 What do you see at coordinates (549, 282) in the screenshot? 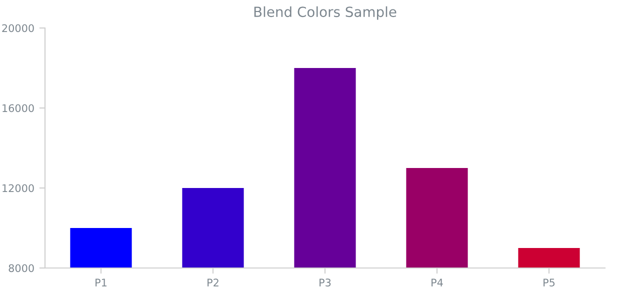
I see `x-tick-label: P5` at bounding box center [549, 282].